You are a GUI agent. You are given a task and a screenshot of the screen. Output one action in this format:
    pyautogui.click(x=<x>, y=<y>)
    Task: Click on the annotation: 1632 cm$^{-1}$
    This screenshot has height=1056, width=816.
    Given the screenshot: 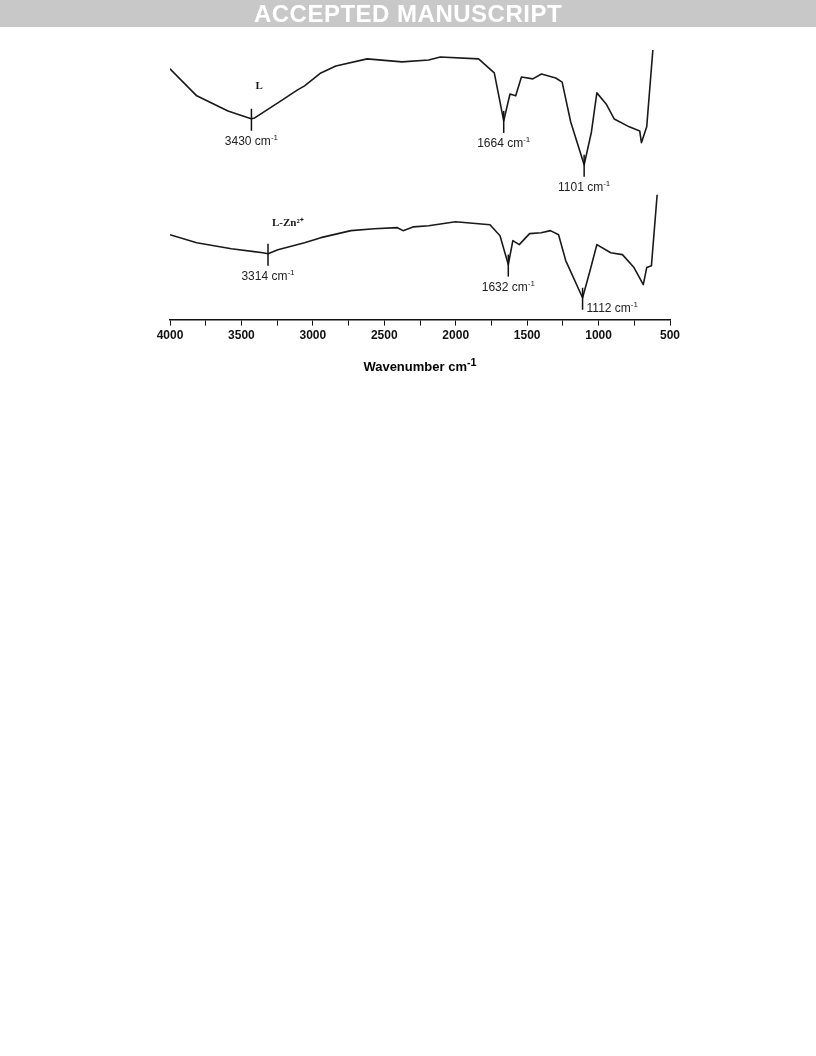 What is the action you would take?
    pyautogui.click(x=508, y=286)
    